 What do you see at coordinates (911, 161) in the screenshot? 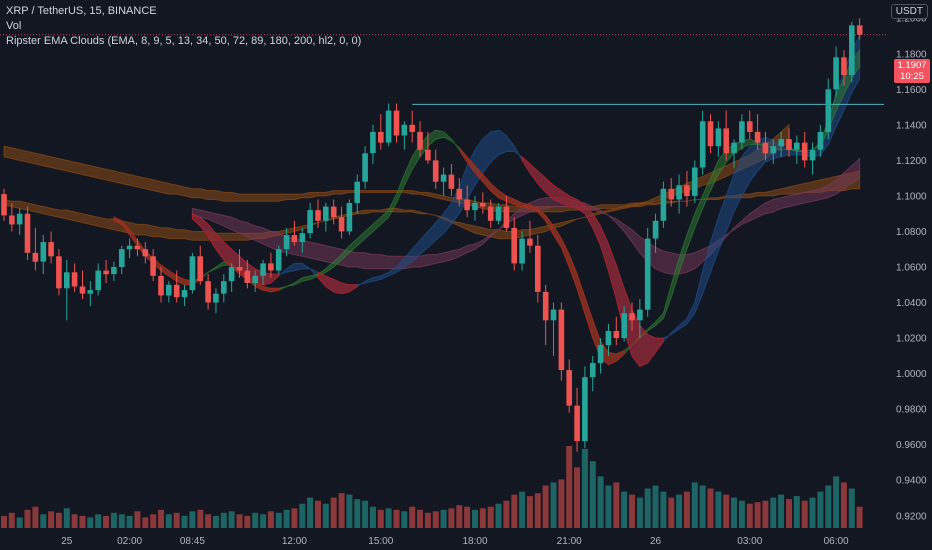
I see `y-axis-tick-label: 1.1200` at bounding box center [911, 161].